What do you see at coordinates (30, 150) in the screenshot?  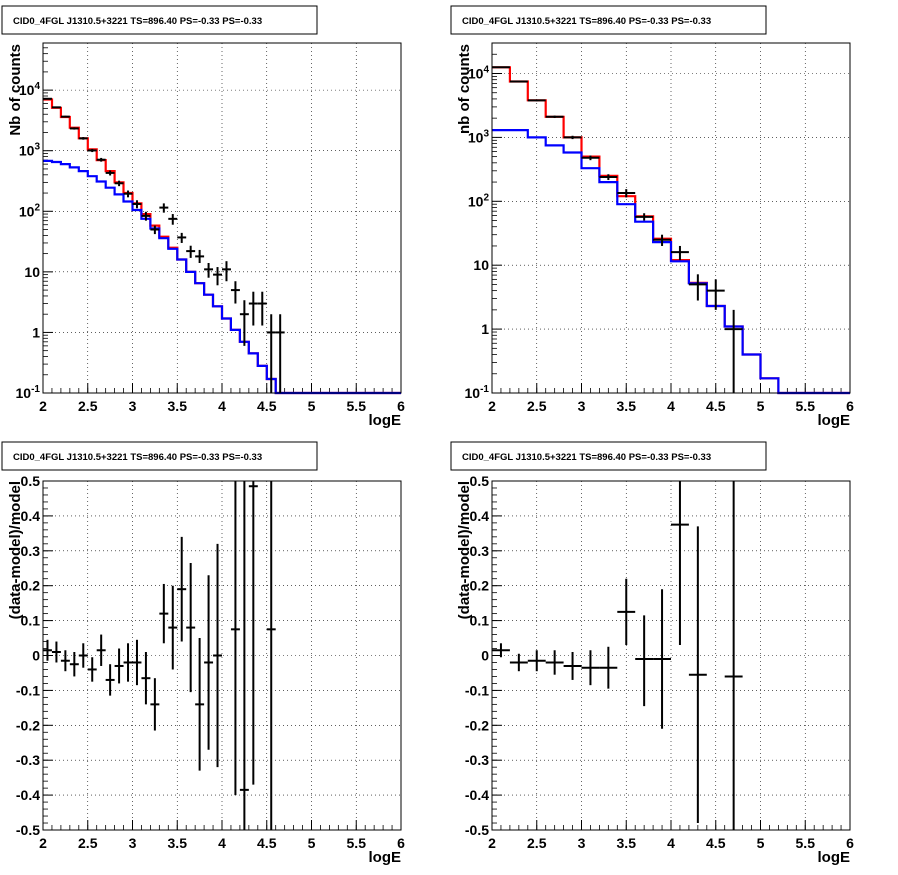 I see `y-tick-label: 10³` at bounding box center [30, 150].